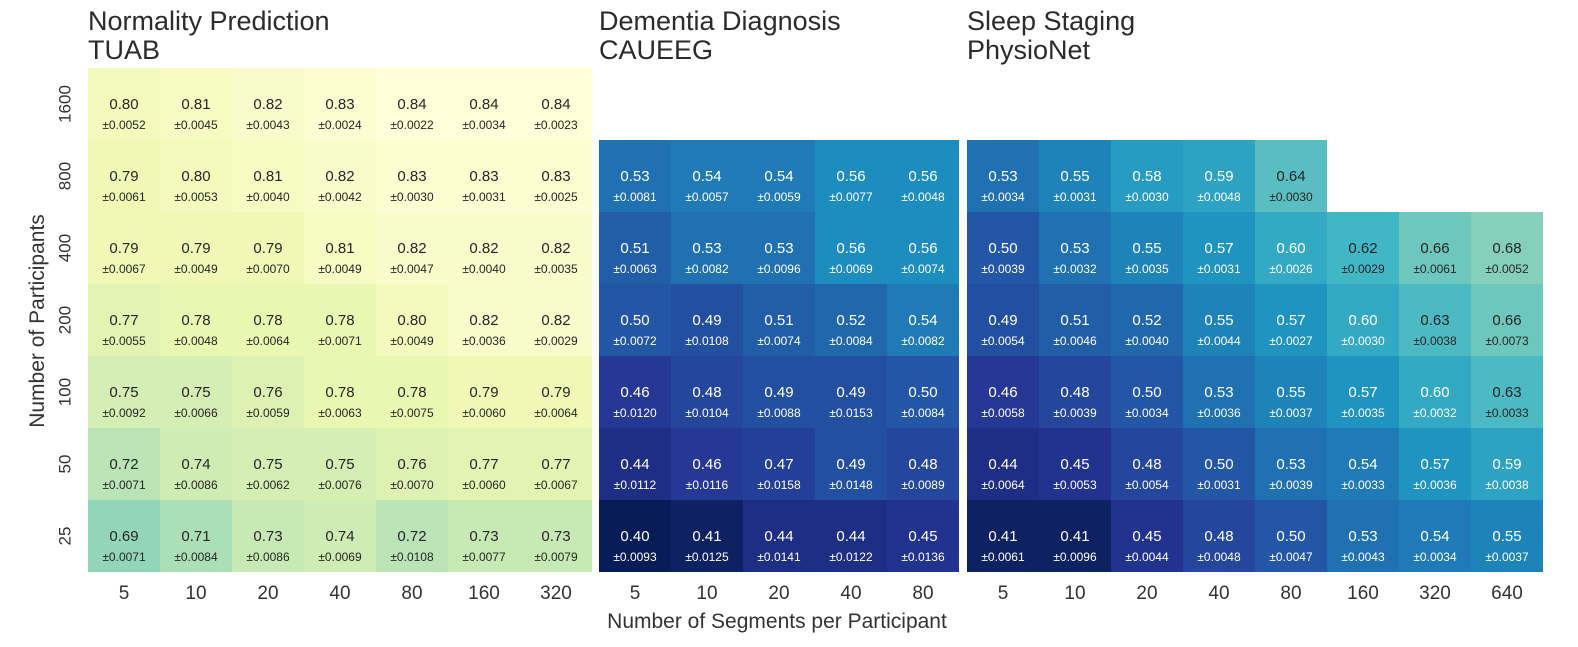  I want to click on cell-std-label: ±0.0058, so click(1003, 413).